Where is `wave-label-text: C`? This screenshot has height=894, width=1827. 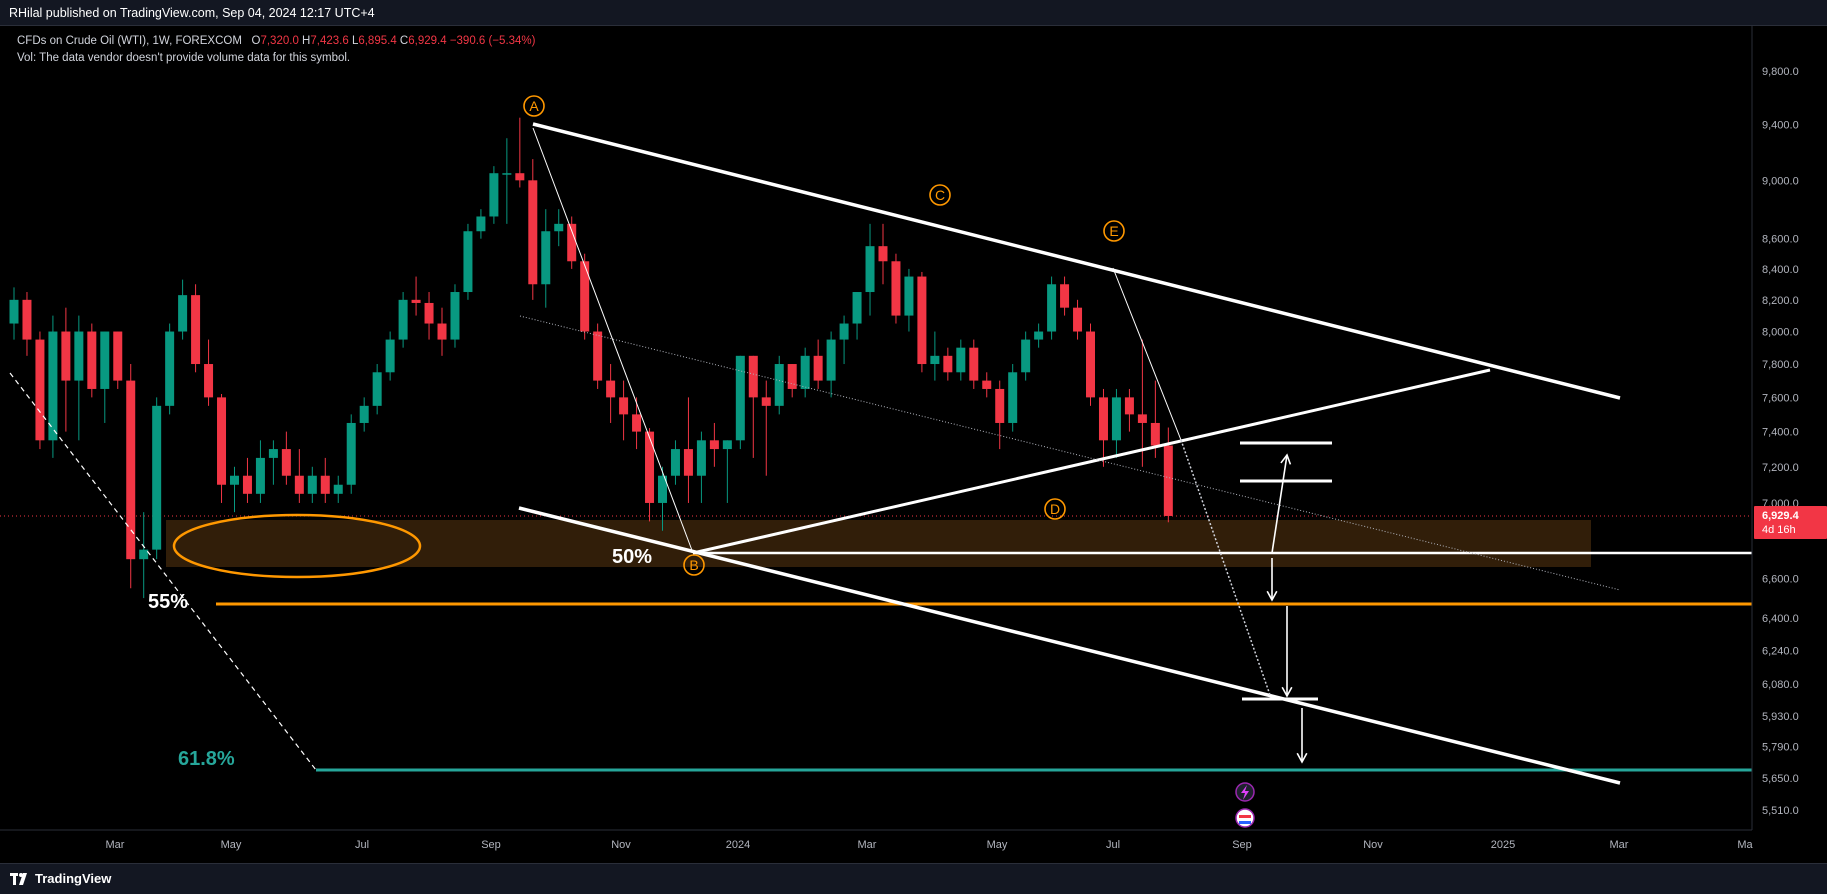
wave-label-text: C is located at coordinates (940, 195).